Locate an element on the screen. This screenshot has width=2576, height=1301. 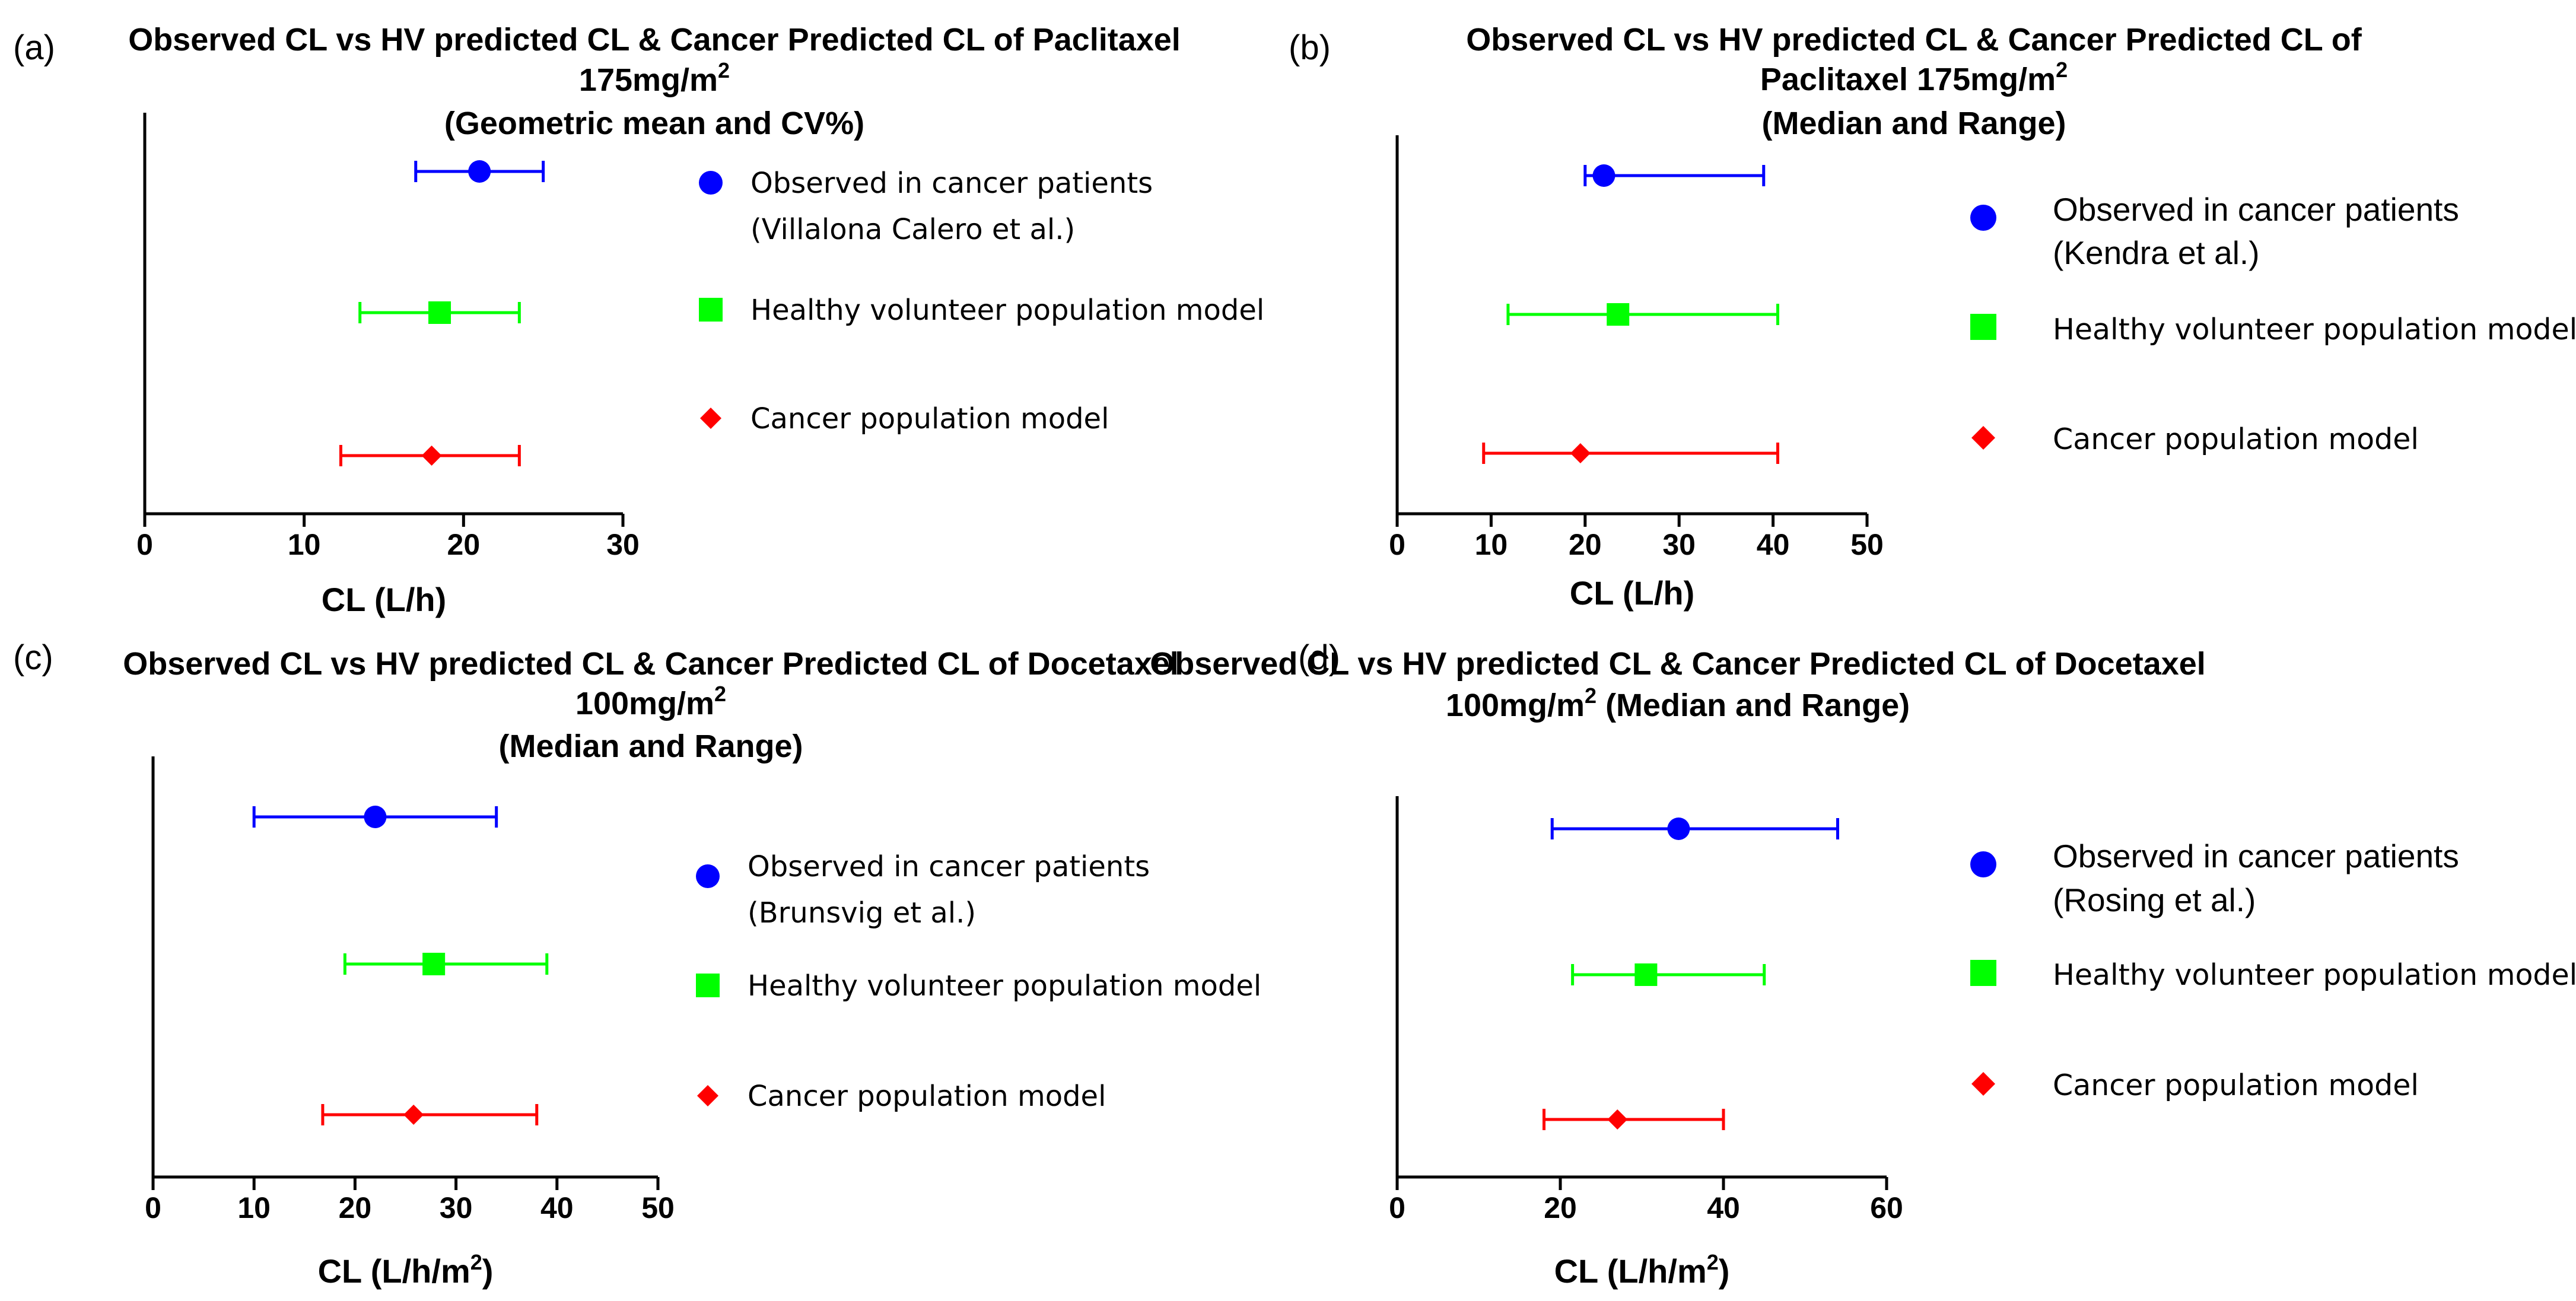
x-tick-label: 60 is located at coordinates (1886, 1207).